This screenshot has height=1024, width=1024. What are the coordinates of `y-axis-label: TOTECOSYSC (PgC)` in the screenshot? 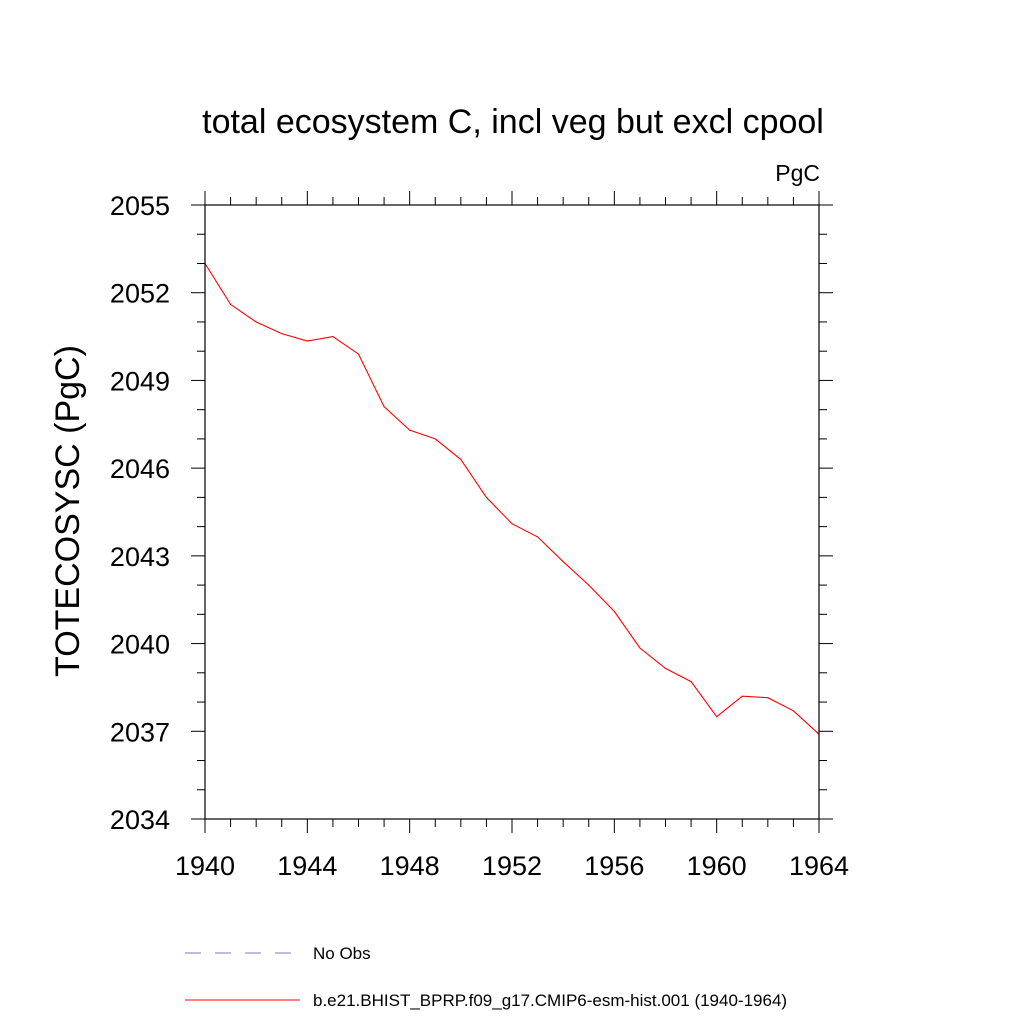 It's located at (68, 511).